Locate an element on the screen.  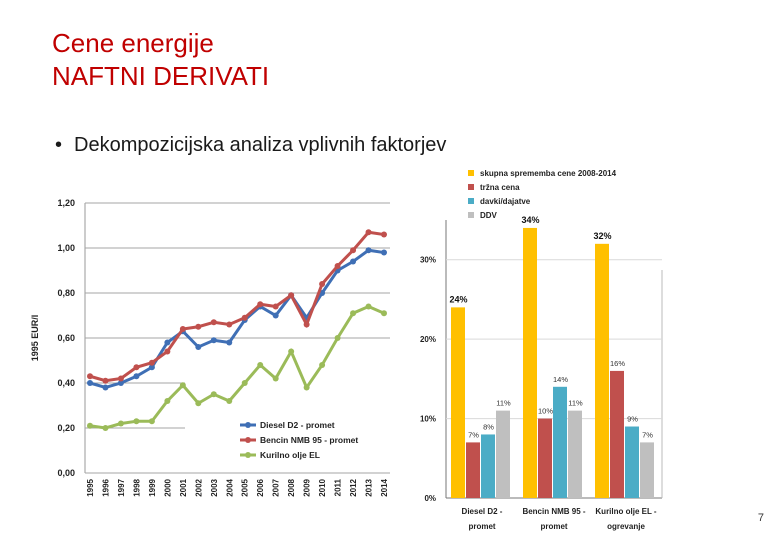
x-category-label: Diesel D2 -promet is located at coordinates (482, 519).